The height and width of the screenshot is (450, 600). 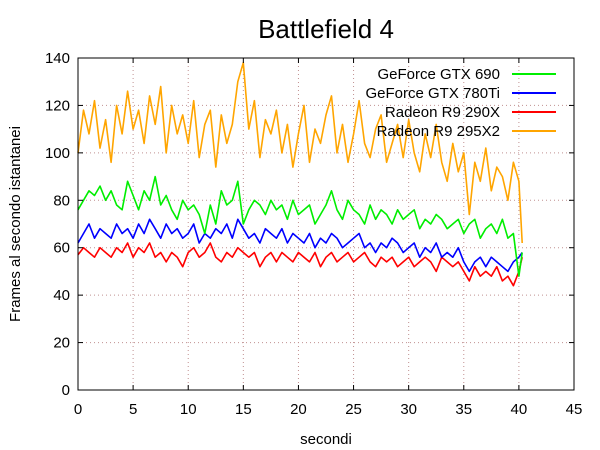 What do you see at coordinates (57, 153) in the screenshot?
I see `y-tick-label: 100` at bounding box center [57, 153].